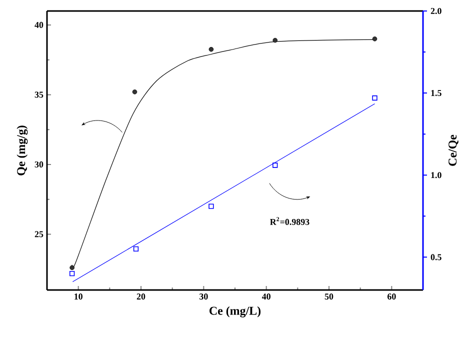 The width and height of the screenshot is (473, 340). I want to click on y2-tick-label: 0.5, so click(436, 257).